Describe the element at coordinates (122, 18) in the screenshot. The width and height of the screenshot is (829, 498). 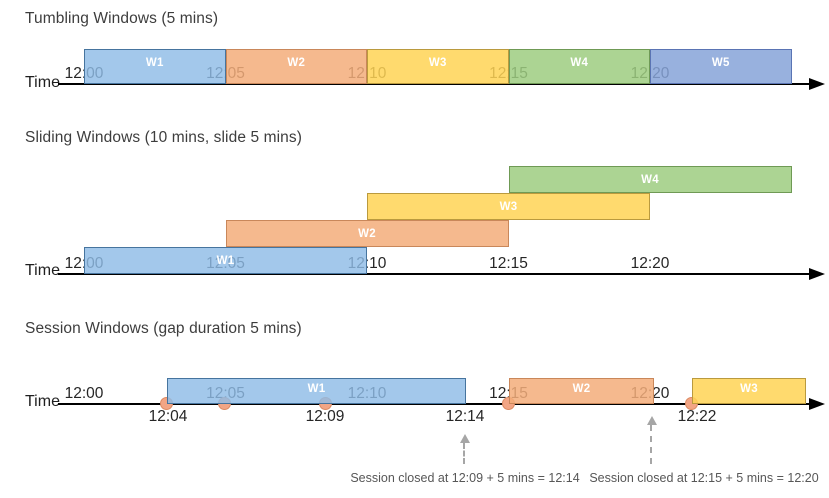
I see `panel-title-tumbling: Tumbling Windows (5 mins)` at that location.